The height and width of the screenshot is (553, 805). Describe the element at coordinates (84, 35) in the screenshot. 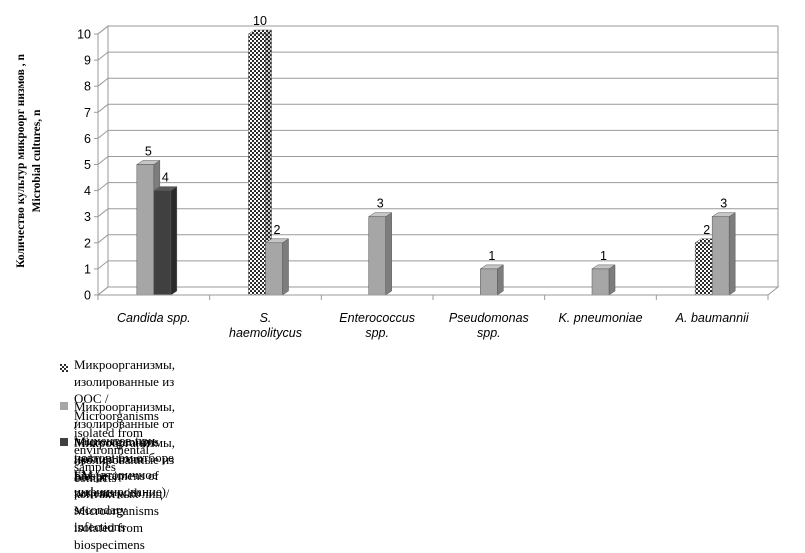

I see `y-tick-label: 10` at that location.